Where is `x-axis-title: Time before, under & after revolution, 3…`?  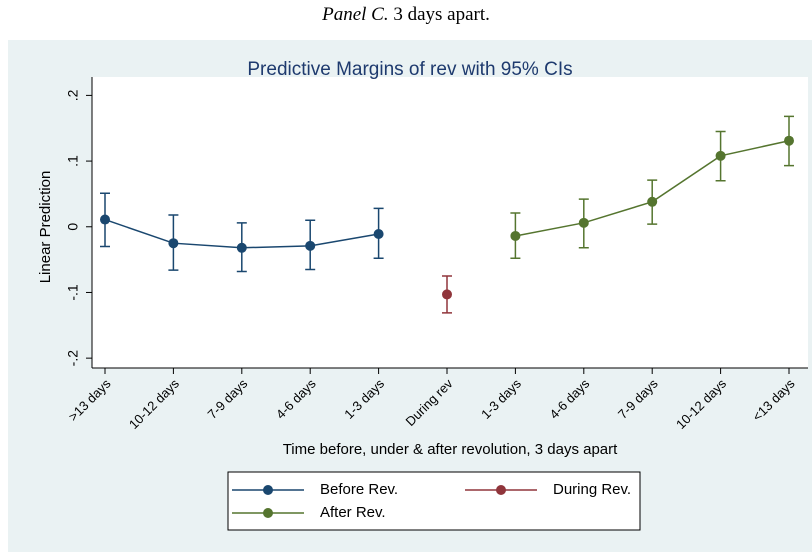 x-axis-title: Time before, under & after revolution, 3… is located at coordinates (450, 449).